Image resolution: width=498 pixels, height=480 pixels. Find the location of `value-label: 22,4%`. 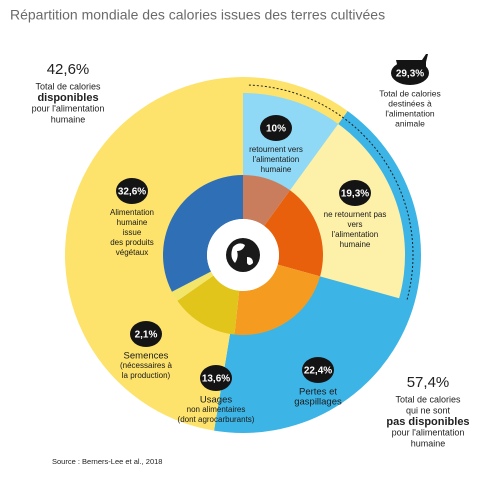

value-label: 22,4% is located at coordinates (318, 371).